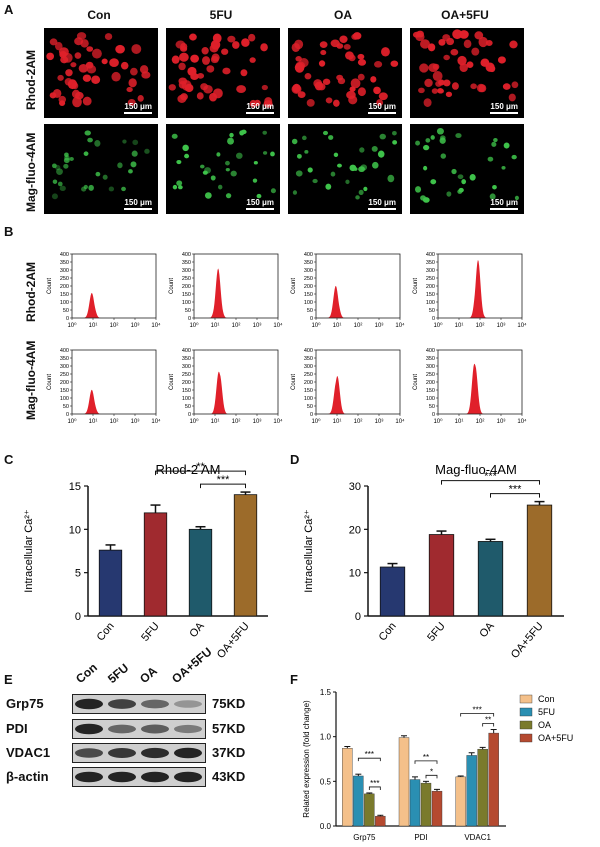  What do you see at coordinates (114, 382) in the screenshot?
I see `flow-axes-box` at bounding box center [114, 382].